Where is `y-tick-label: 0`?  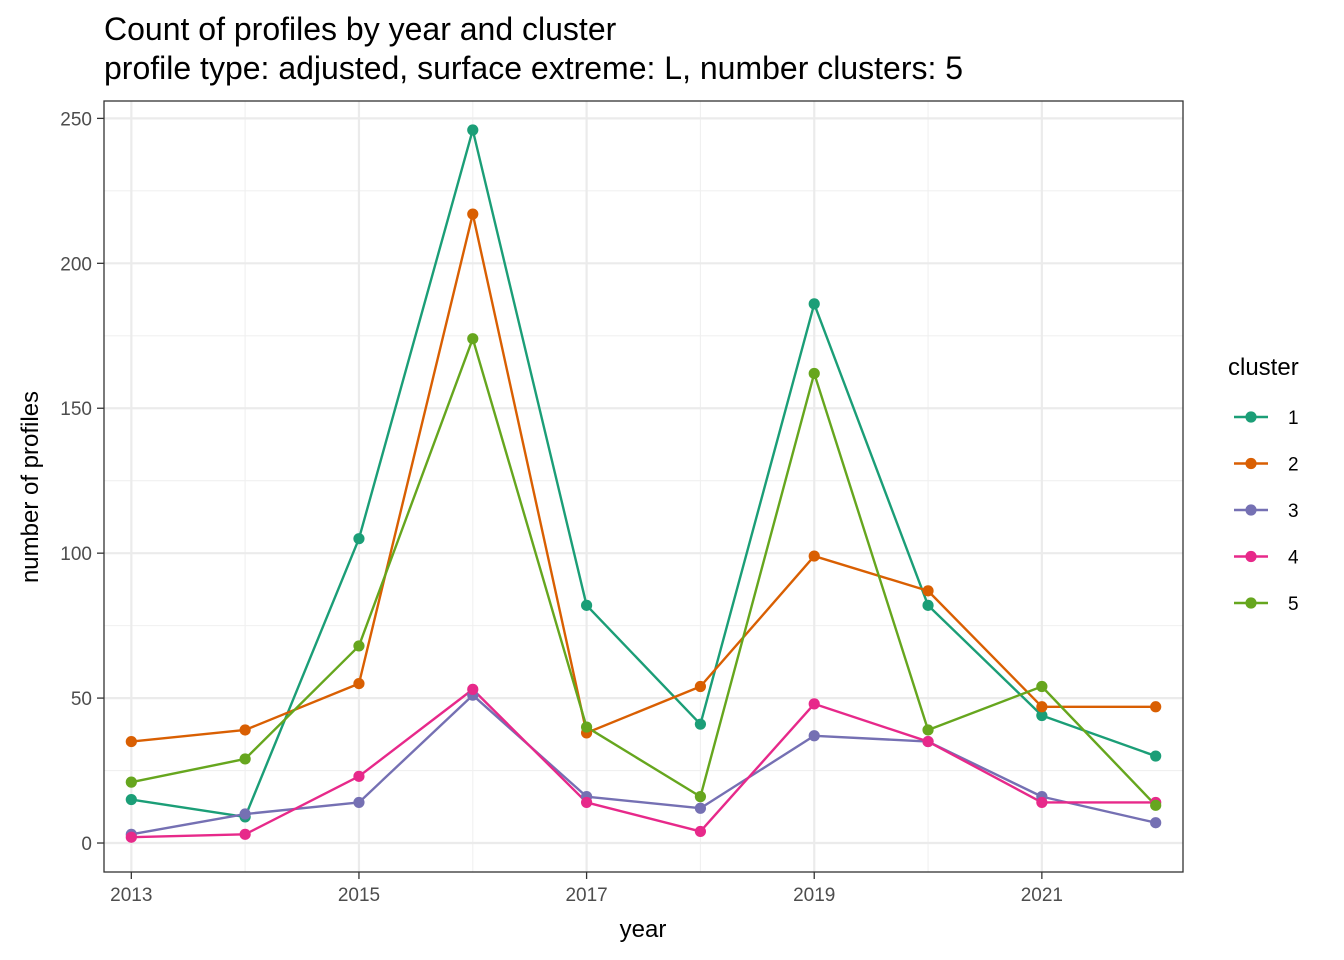
y-tick-label: 0 is located at coordinates (86, 844).